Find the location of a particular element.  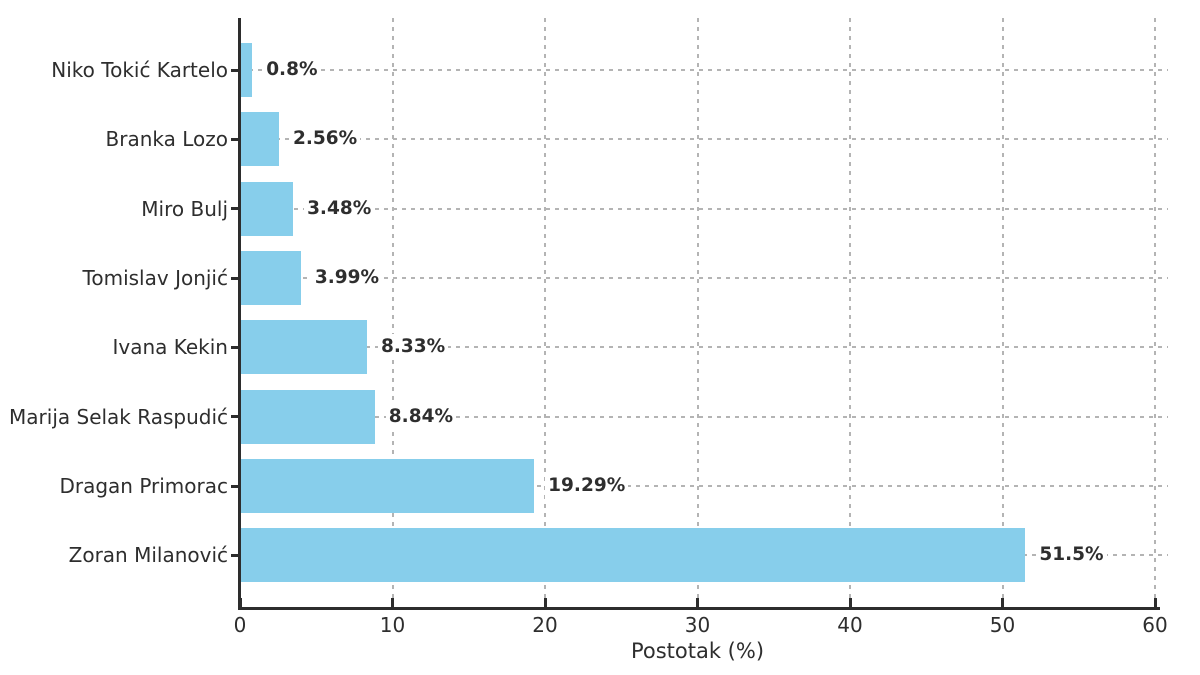

bar-value-label: 19.29% is located at coordinates (587, 486).